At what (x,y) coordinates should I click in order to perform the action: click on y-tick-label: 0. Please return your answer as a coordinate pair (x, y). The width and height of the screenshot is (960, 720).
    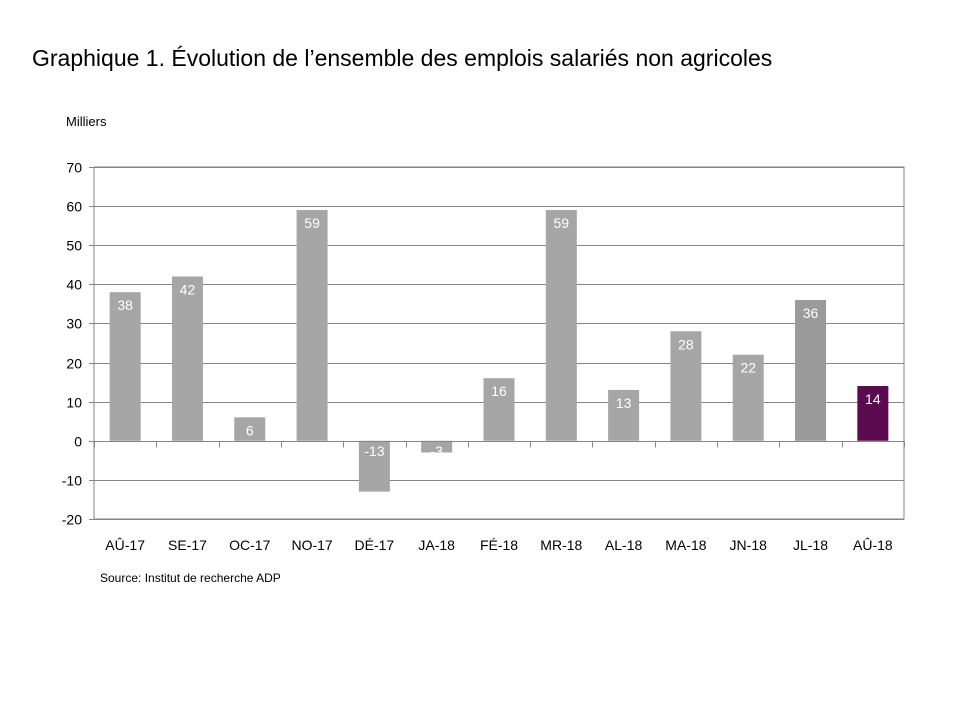
    Looking at the image, I should click on (78, 442).